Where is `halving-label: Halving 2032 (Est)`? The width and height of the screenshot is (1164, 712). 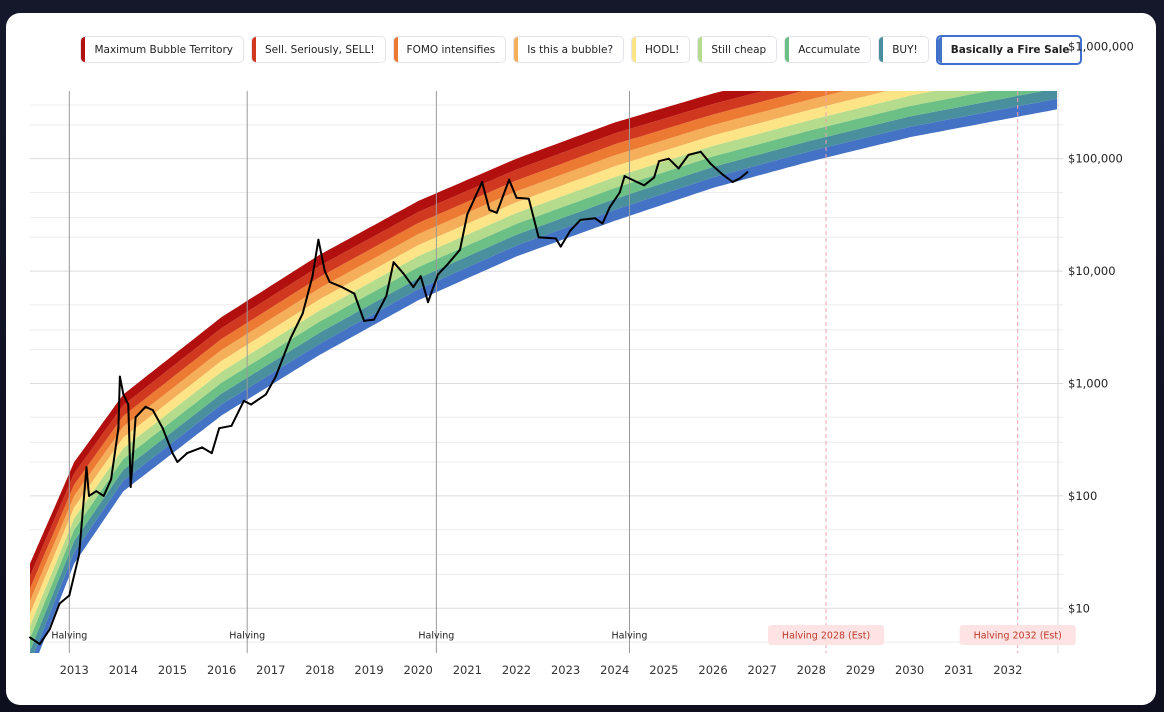
halving-label: Halving 2032 (Est) is located at coordinates (1018, 636).